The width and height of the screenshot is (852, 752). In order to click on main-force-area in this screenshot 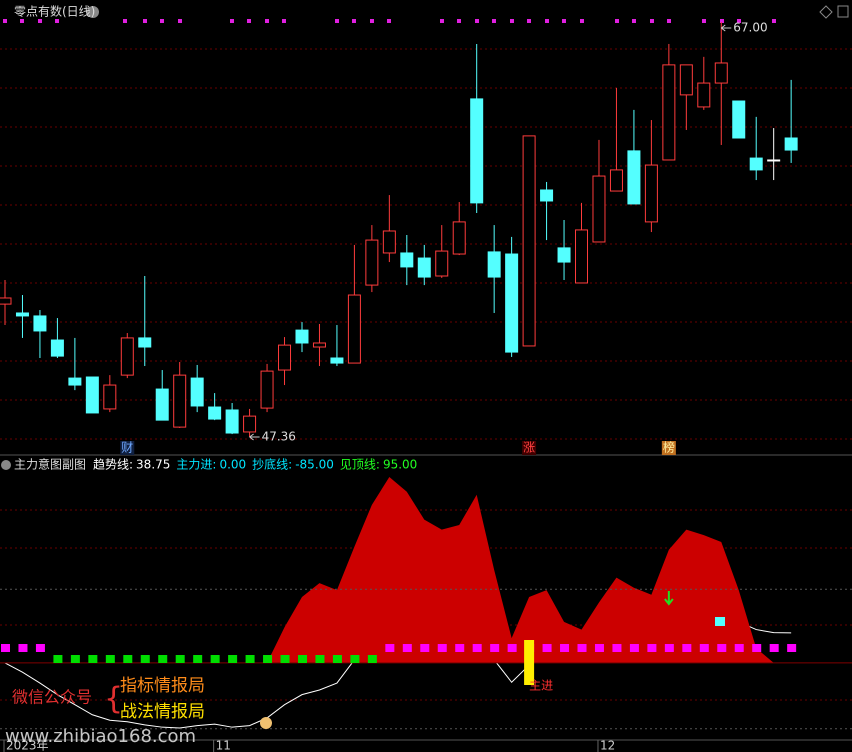, I will do `click(520, 569)`.